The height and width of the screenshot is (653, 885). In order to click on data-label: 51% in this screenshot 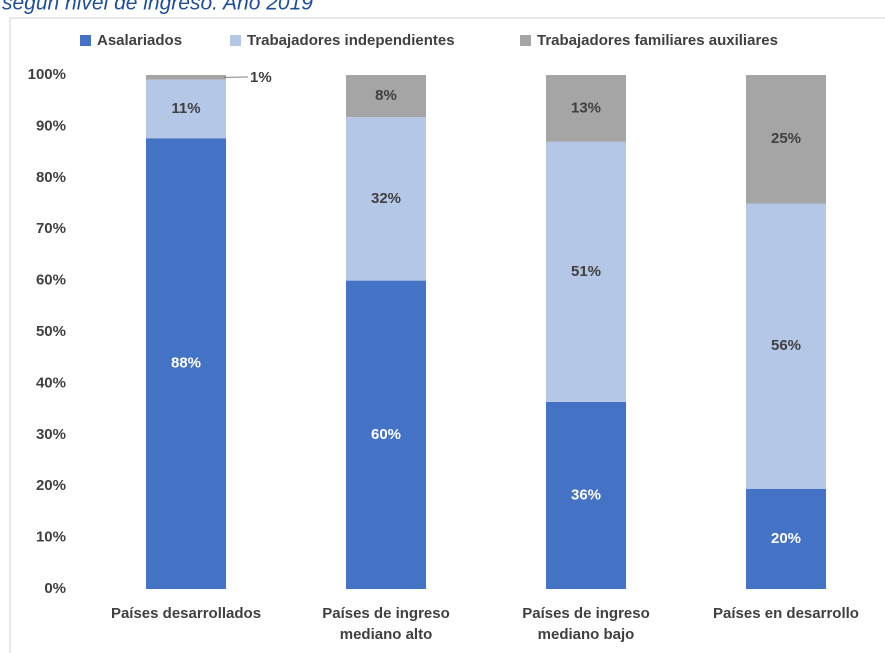, I will do `click(586, 271)`.